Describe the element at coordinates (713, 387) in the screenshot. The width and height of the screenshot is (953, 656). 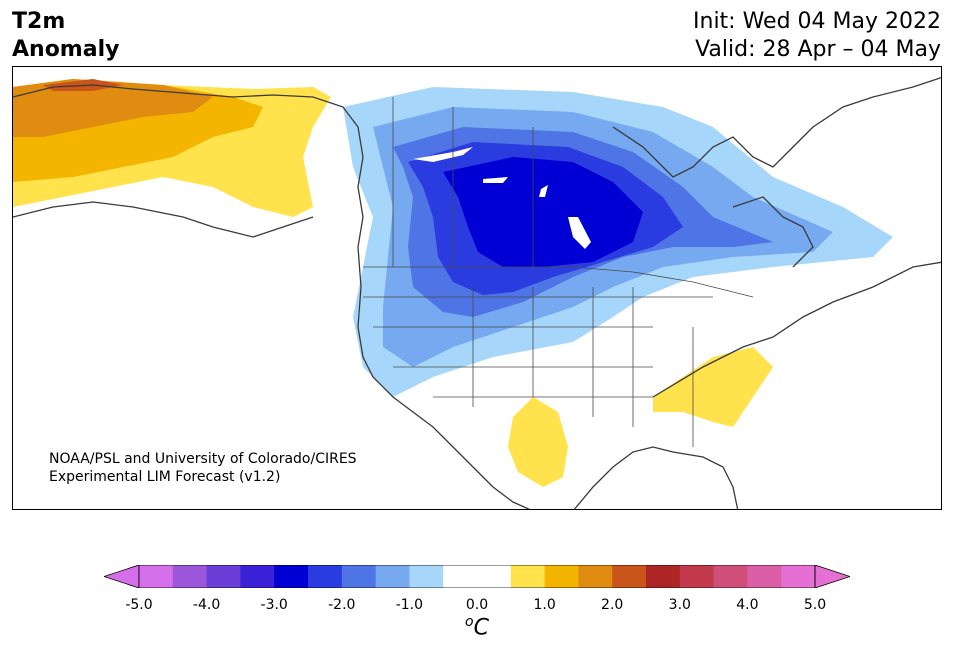
I see `anomaly-warm-southeast` at that location.